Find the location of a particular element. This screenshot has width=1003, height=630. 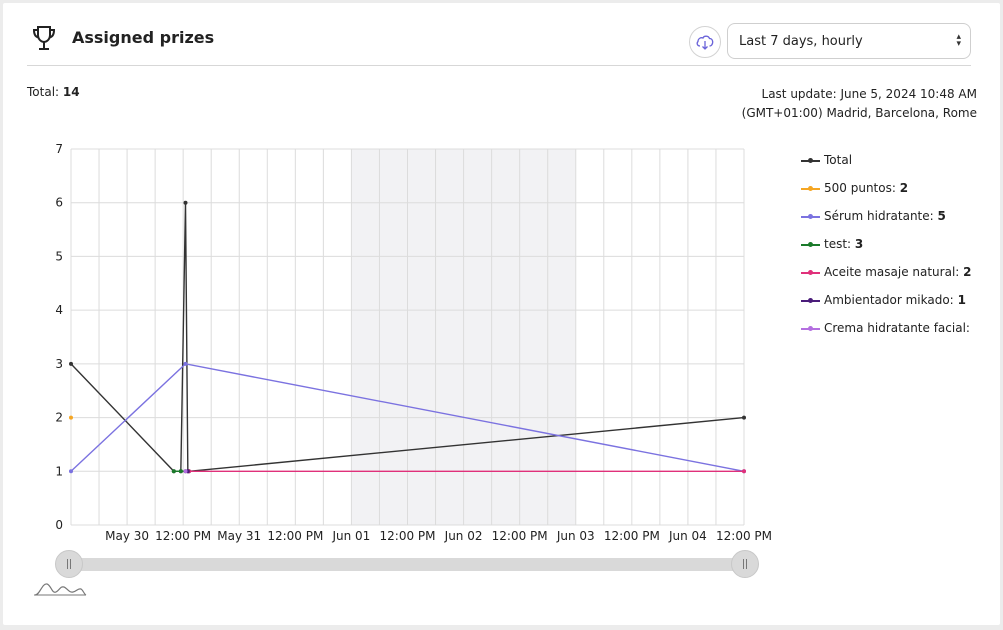

total-label: Total: is located at coordinates (43, 92).